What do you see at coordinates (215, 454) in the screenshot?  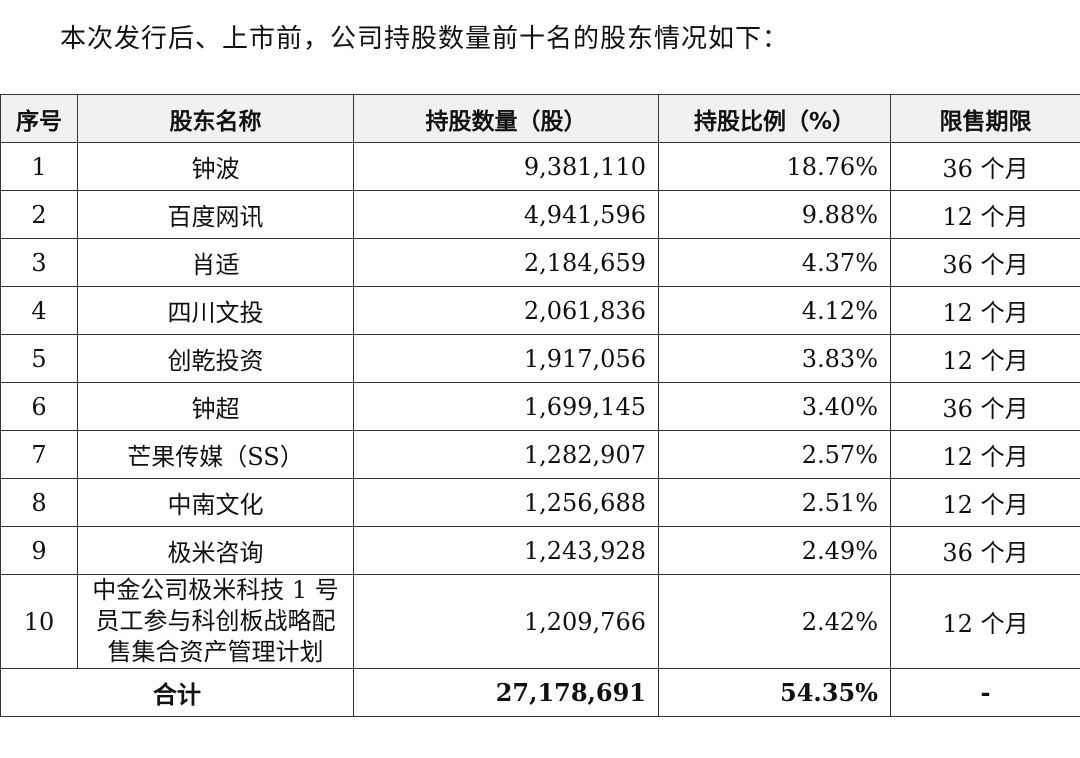 I see `row-name: 芒果传媒（SS）` at bounding box center [215, 454].